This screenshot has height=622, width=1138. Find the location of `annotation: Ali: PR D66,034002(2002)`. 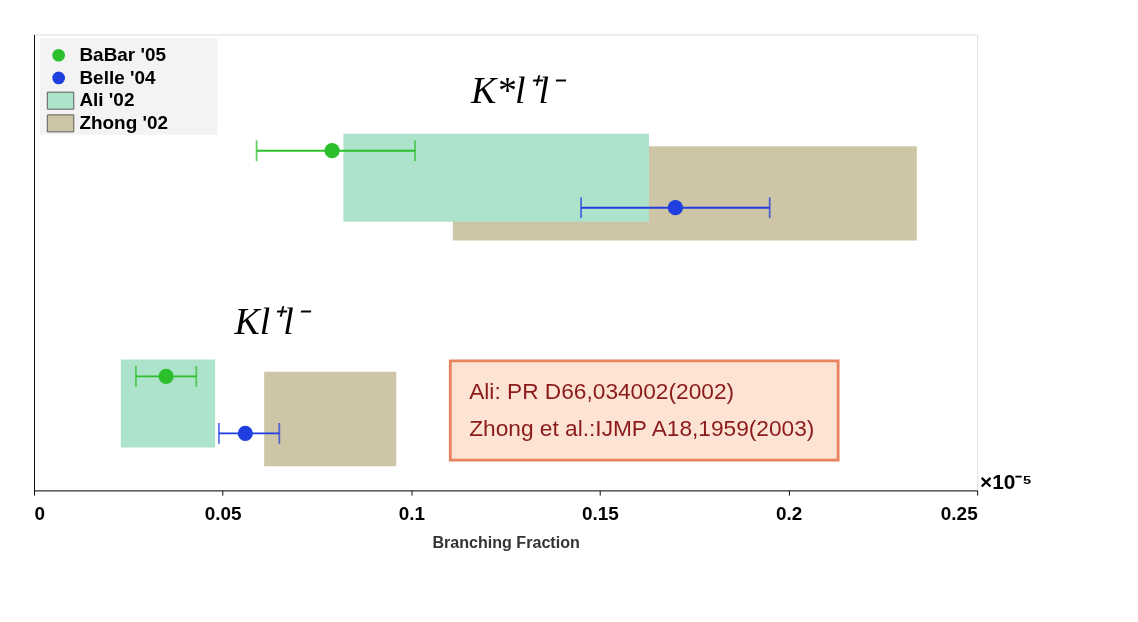

annotation: Ali: PR D66,034002(2002) is located at coordinates (602, 390).